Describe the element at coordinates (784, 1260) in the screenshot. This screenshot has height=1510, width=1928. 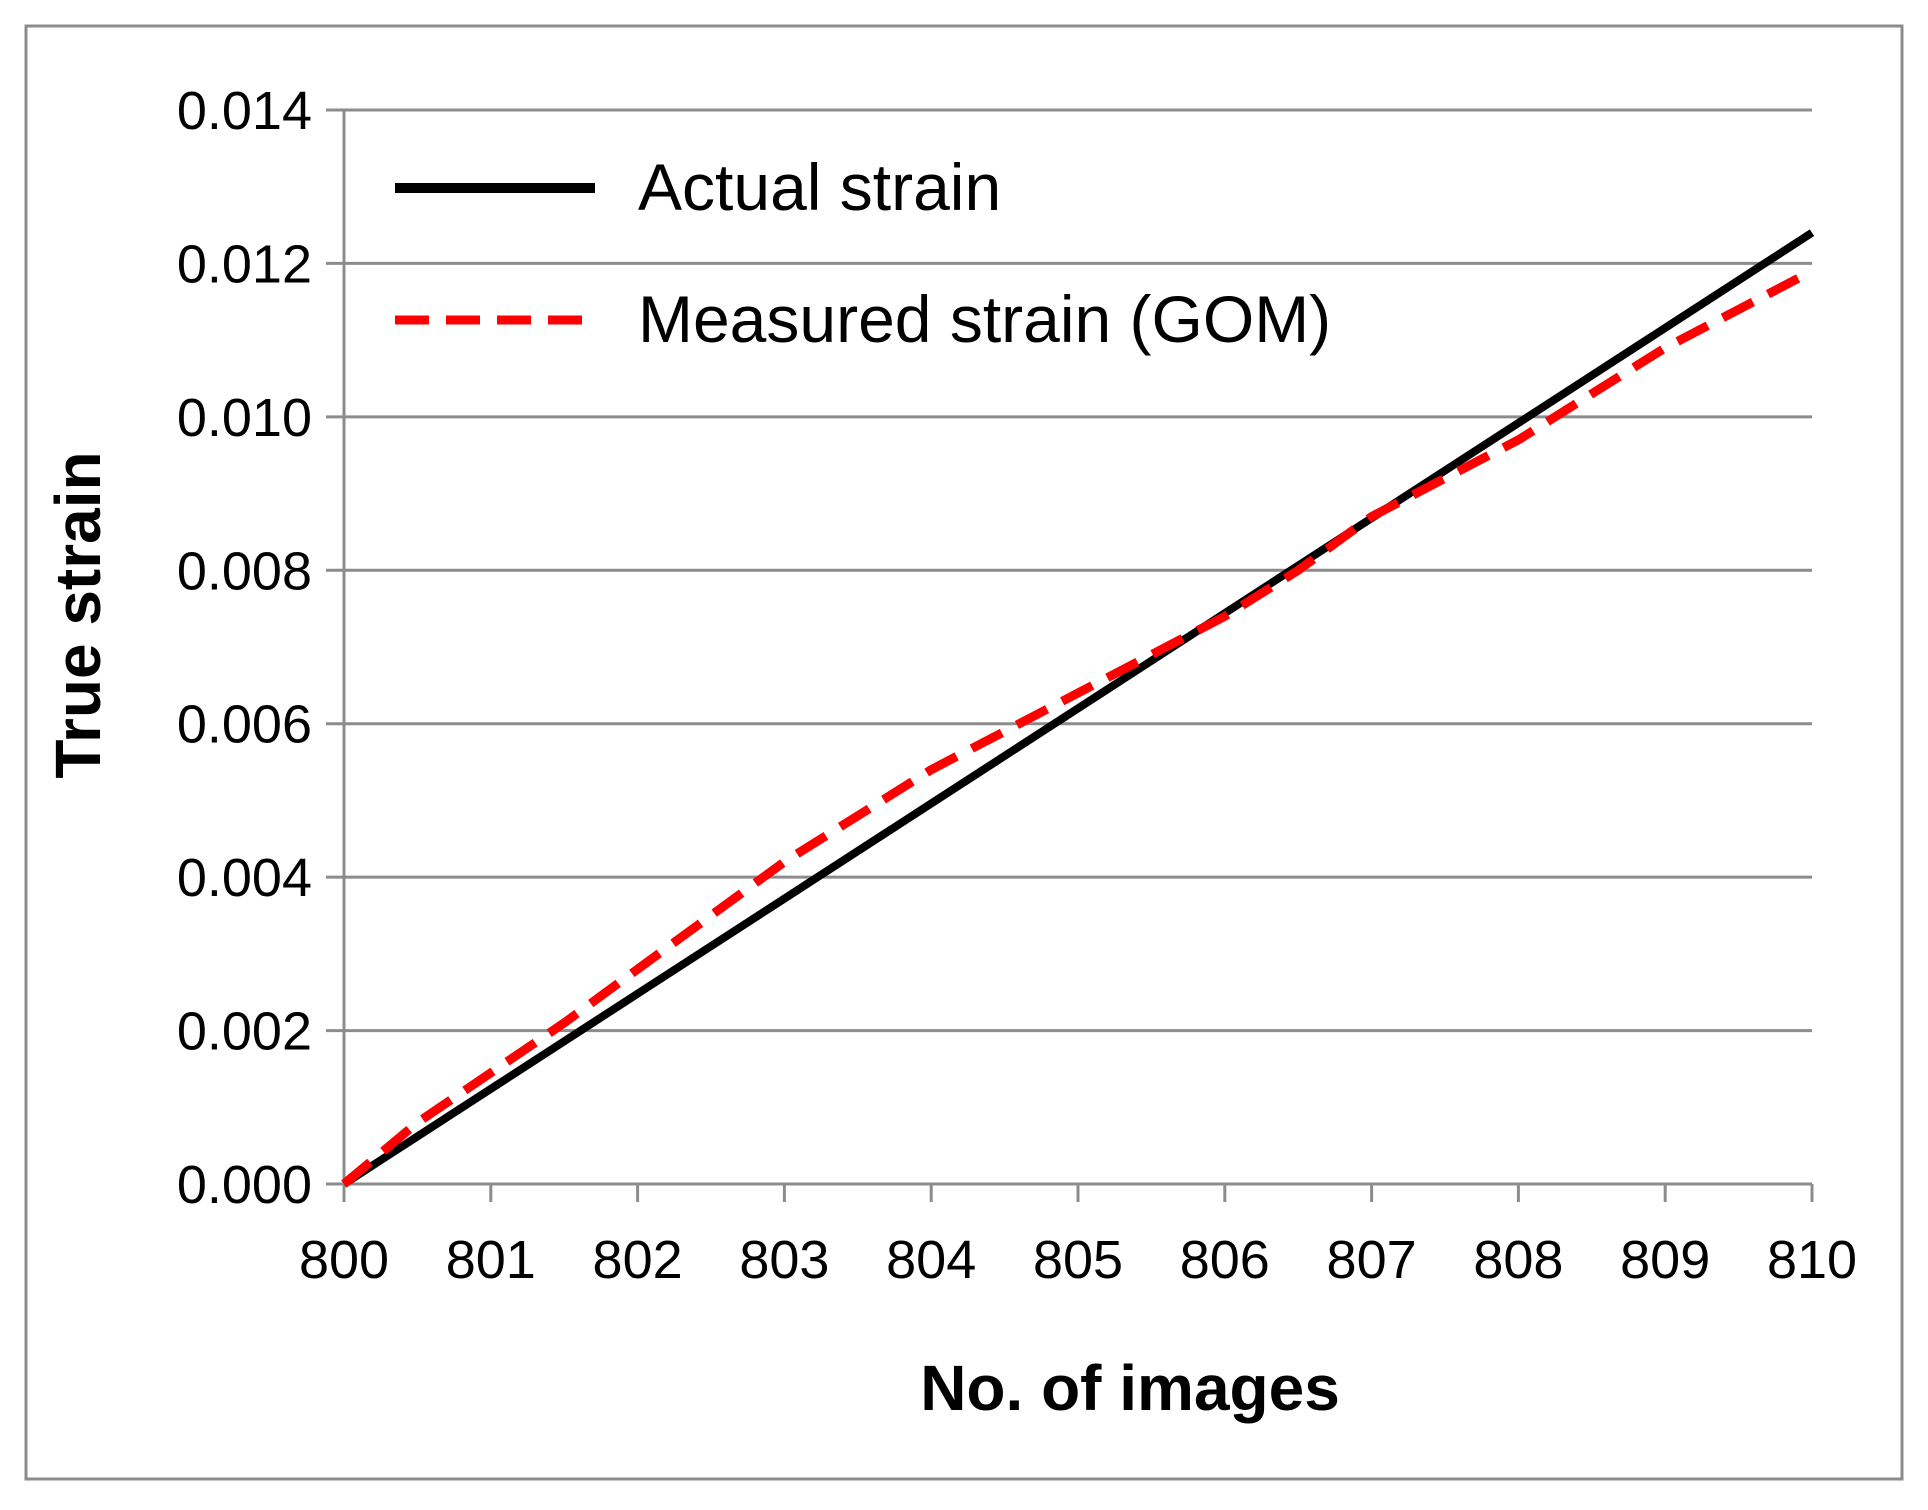
I see `x-tick-label: 803` at that location.